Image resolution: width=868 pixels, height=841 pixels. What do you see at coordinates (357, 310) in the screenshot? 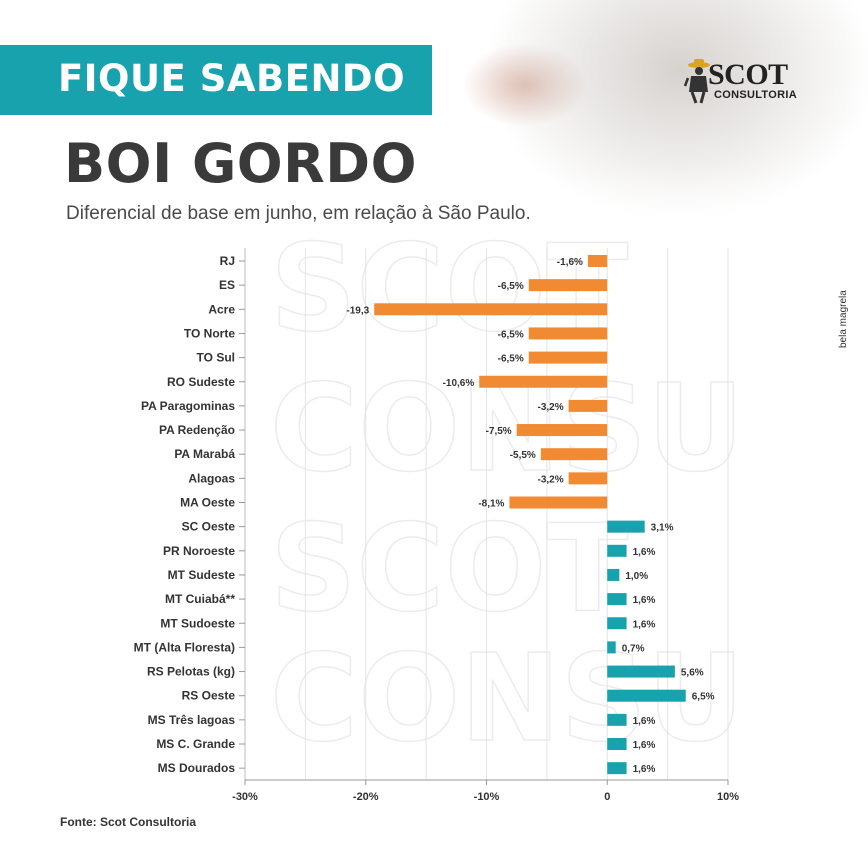
I see `data-label: -19,3` at bounding box center [357, 310].